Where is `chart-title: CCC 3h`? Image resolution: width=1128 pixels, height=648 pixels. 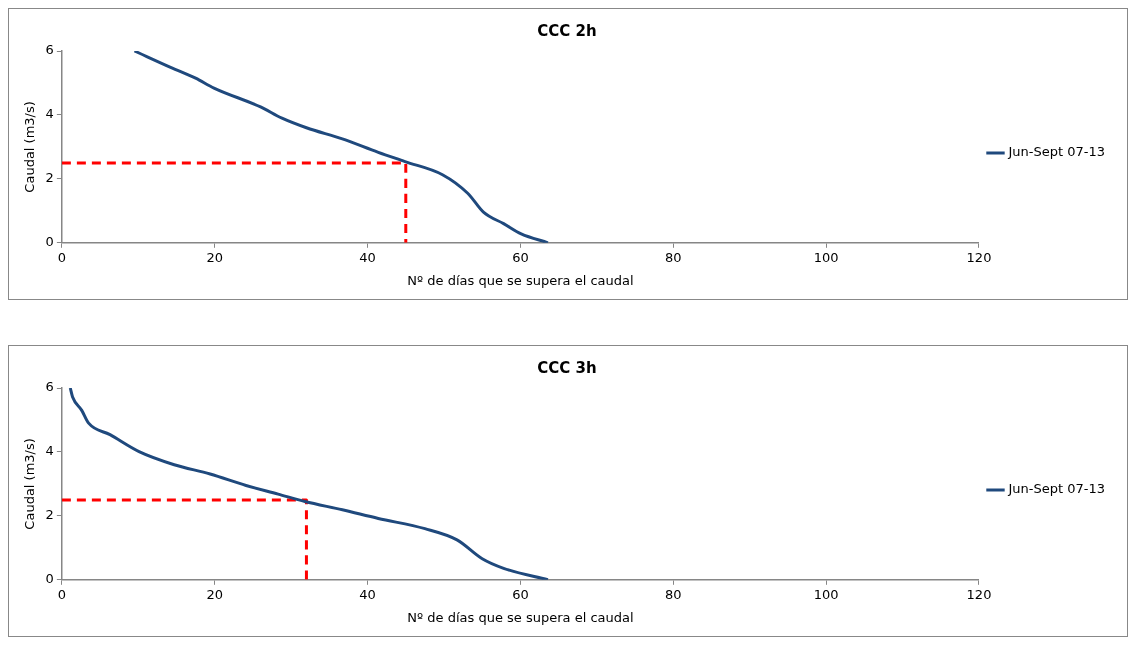 chart-title: CCC 3h is located at coordinates (567, 367).